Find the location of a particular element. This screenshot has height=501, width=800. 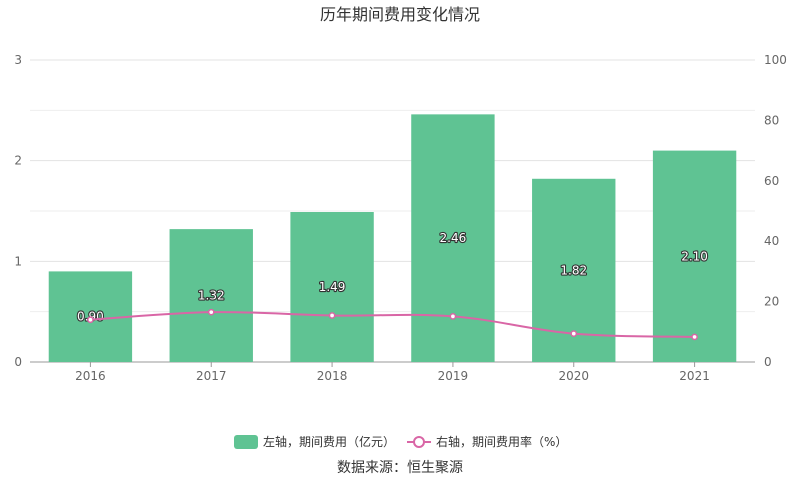

right-axis-tick-label: 80 is located at coordinates (771, 120).